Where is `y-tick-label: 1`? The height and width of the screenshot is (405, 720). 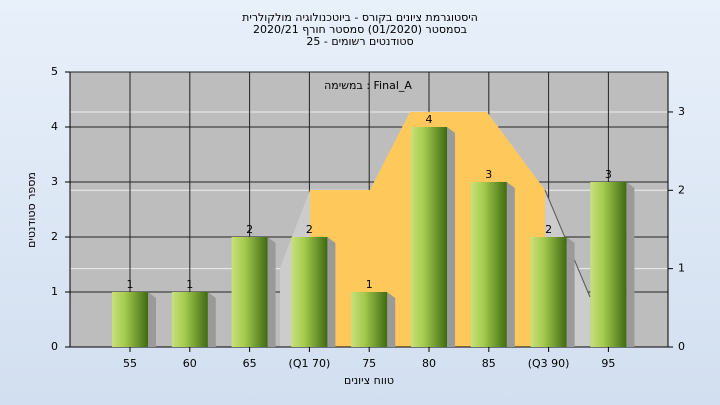
y-tick-label: 1 is located at coordinates (54, 291).